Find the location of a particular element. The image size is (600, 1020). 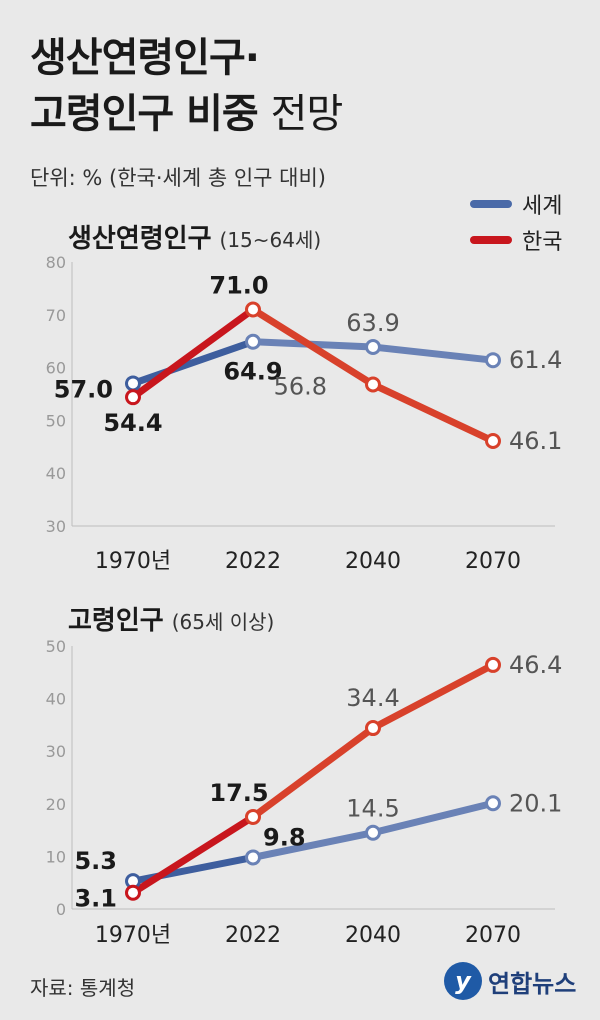

chart1-series-1-segment is located at coordinates (193, 353).